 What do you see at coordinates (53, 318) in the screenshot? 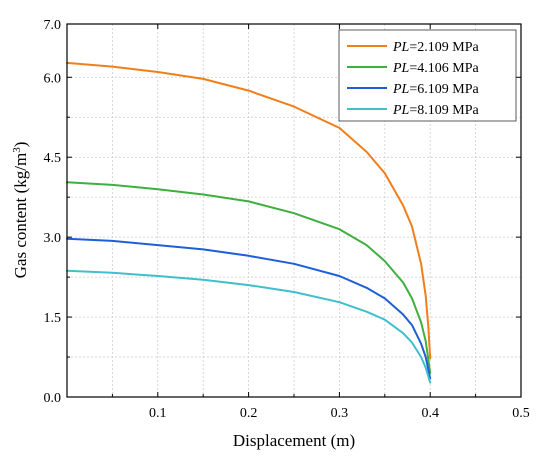
I see `y-tick-label: 1.5` at bounding box center [53, 318].